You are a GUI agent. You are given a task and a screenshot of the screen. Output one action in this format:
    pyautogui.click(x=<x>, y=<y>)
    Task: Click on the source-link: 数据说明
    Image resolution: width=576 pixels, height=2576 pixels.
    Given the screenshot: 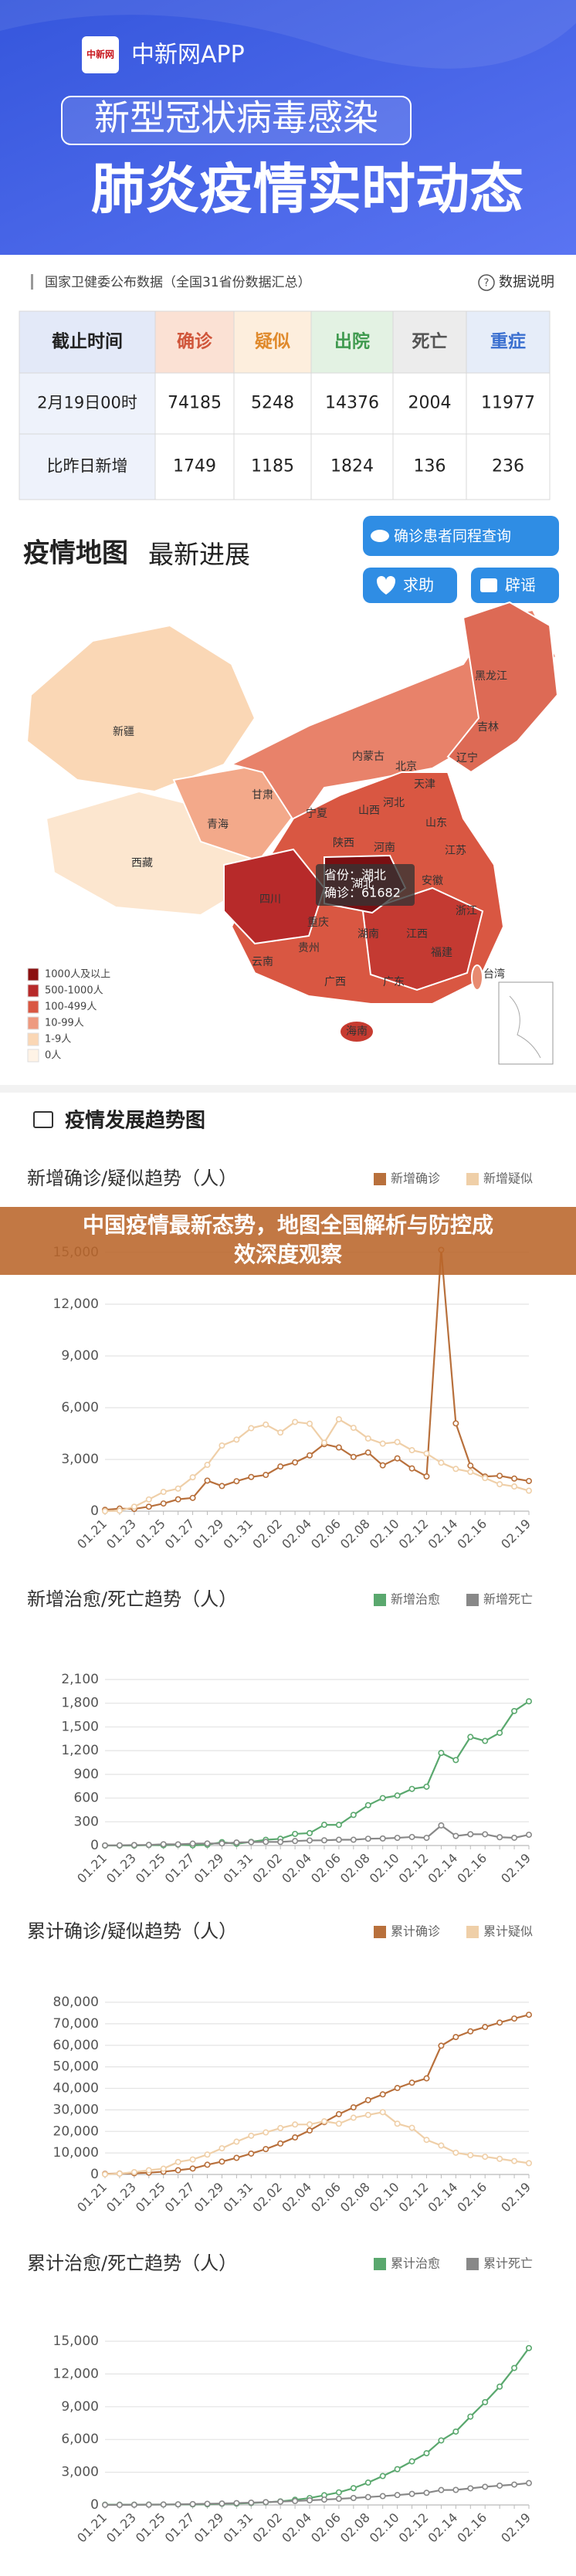 What is the action you would take?
    pyautogui.click(x=526, y=282)
    